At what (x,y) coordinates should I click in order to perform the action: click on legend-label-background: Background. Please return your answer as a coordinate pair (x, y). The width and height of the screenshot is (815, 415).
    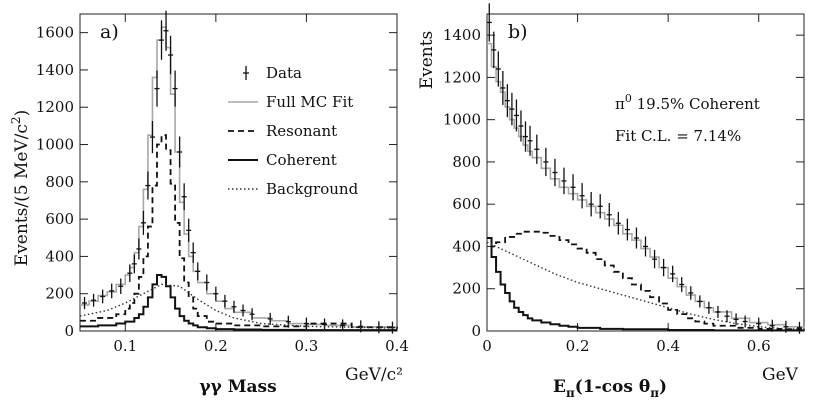
    Looking at the image, I should click on (312, 189).